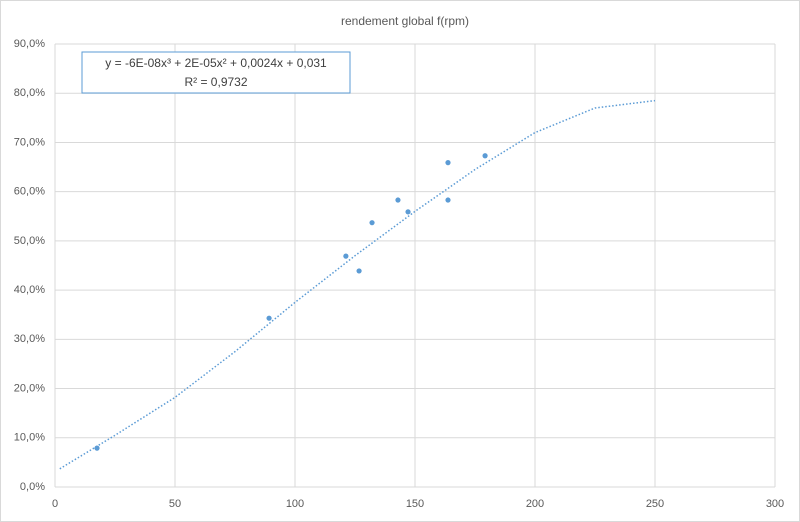 This screenshot has width=800, height=522. What do you see at coordinates (175, 504) in the screenshot?
I see `x-tick-label: 50` at bounding box center [175, 504].